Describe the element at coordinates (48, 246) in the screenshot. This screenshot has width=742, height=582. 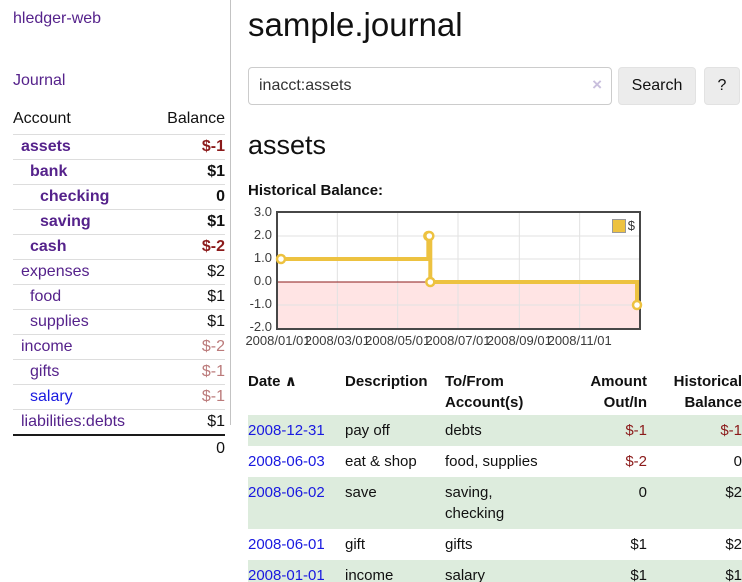
I see `account-link: cash` at that location.